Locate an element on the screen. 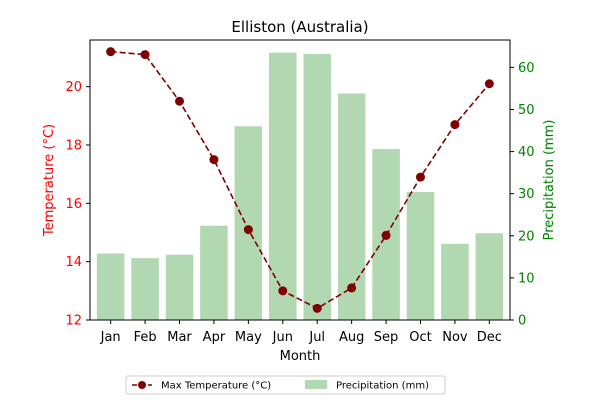 This screenshot has height=400, width=600. x-axis: Jan Feb Mar Apr May Jun Jul Aug Sep Oct Nov Dec is located at coordinates (301, 332).